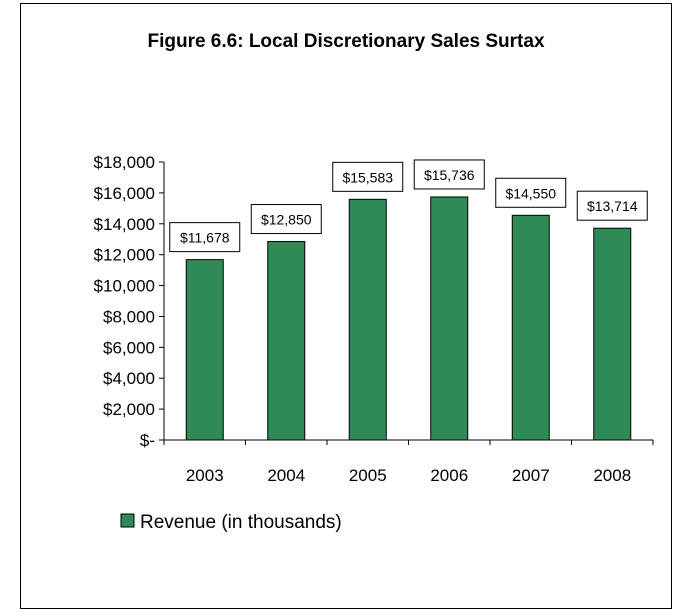 This screenshot has height=612, width=683. Describe the element at coordinates (129, 347) in the screenshot. I see `y-tick-label: $6,000` at that location.